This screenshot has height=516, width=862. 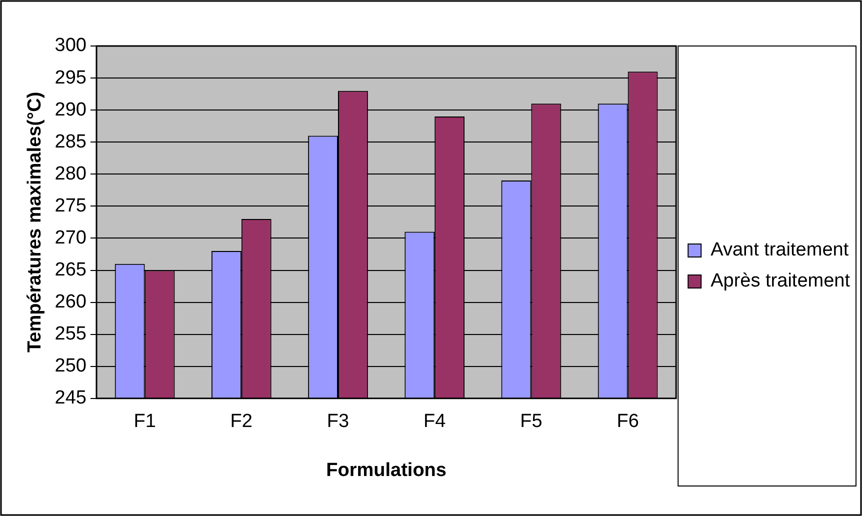 What do you see at coordinates (70, 45) in the screenshot?
I see `y-tick-label: 300` at bounding box center [70, 45].